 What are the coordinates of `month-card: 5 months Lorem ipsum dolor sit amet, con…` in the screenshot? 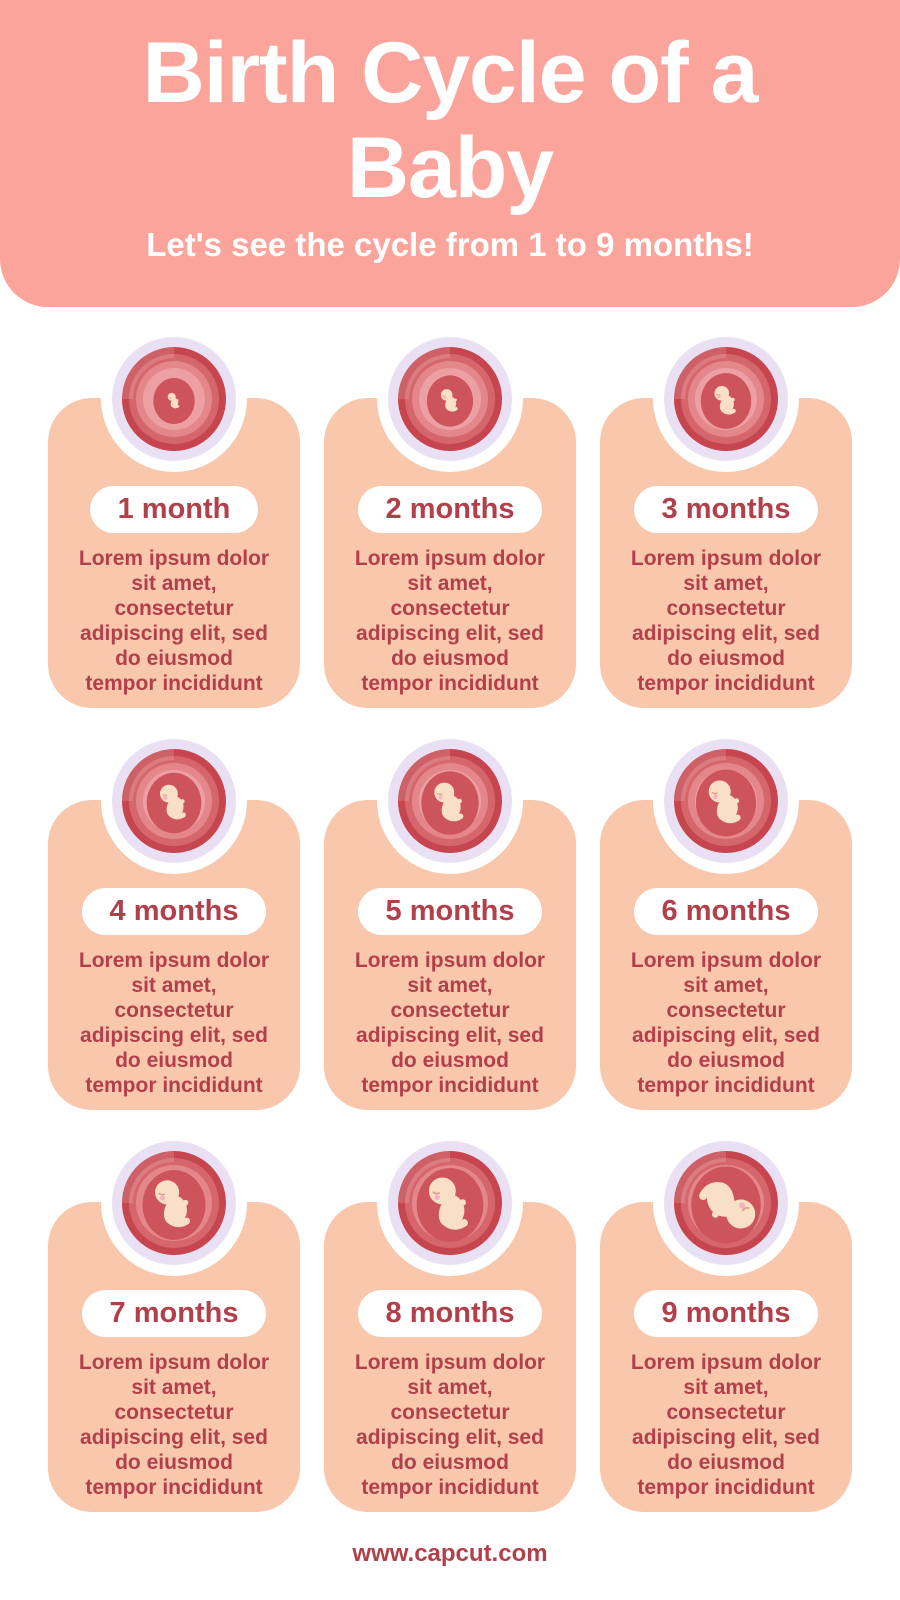 It's located at (450, 919).